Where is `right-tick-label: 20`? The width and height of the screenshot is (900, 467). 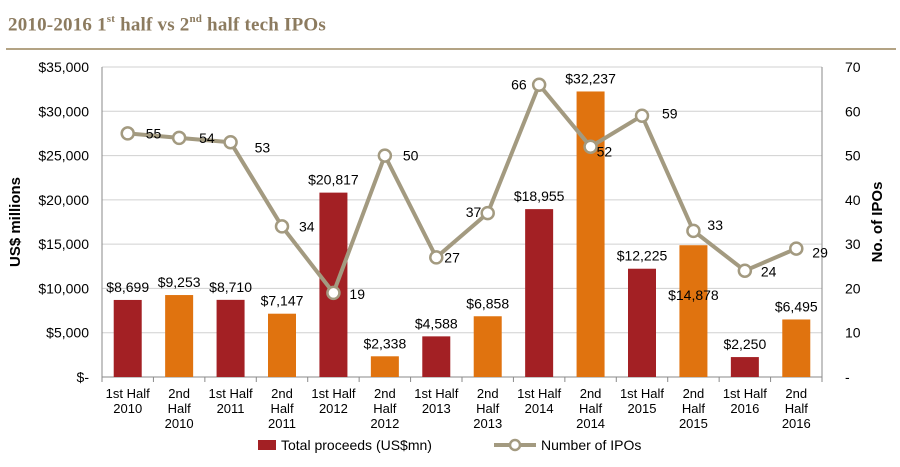
right-tick-label: 20 is located at coordinates (853, 288).